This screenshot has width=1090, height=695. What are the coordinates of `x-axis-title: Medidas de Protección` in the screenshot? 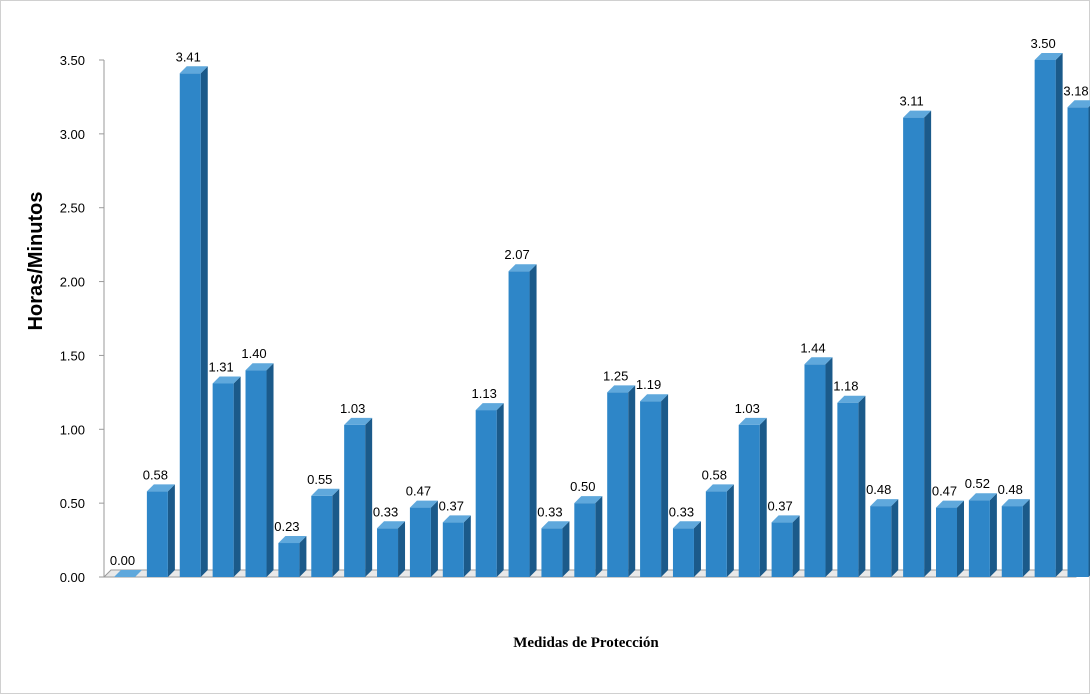 It's located at (586, 643).